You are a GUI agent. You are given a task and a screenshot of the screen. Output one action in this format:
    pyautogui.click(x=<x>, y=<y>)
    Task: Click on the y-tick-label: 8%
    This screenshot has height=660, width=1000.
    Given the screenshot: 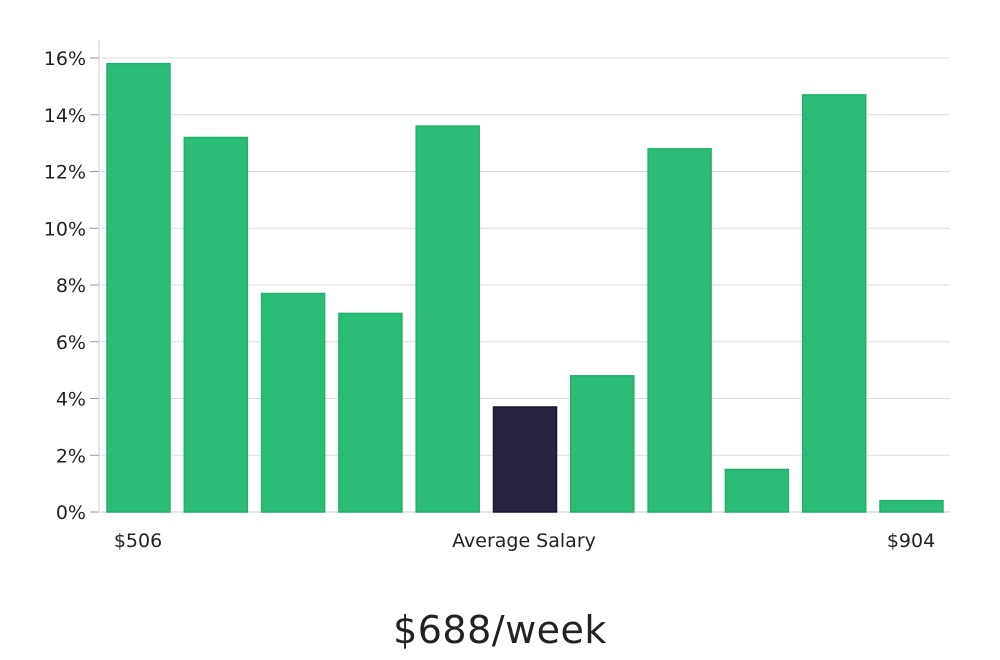 What is the action you would take?
    pyautogui.click(x=71, y=286)
    